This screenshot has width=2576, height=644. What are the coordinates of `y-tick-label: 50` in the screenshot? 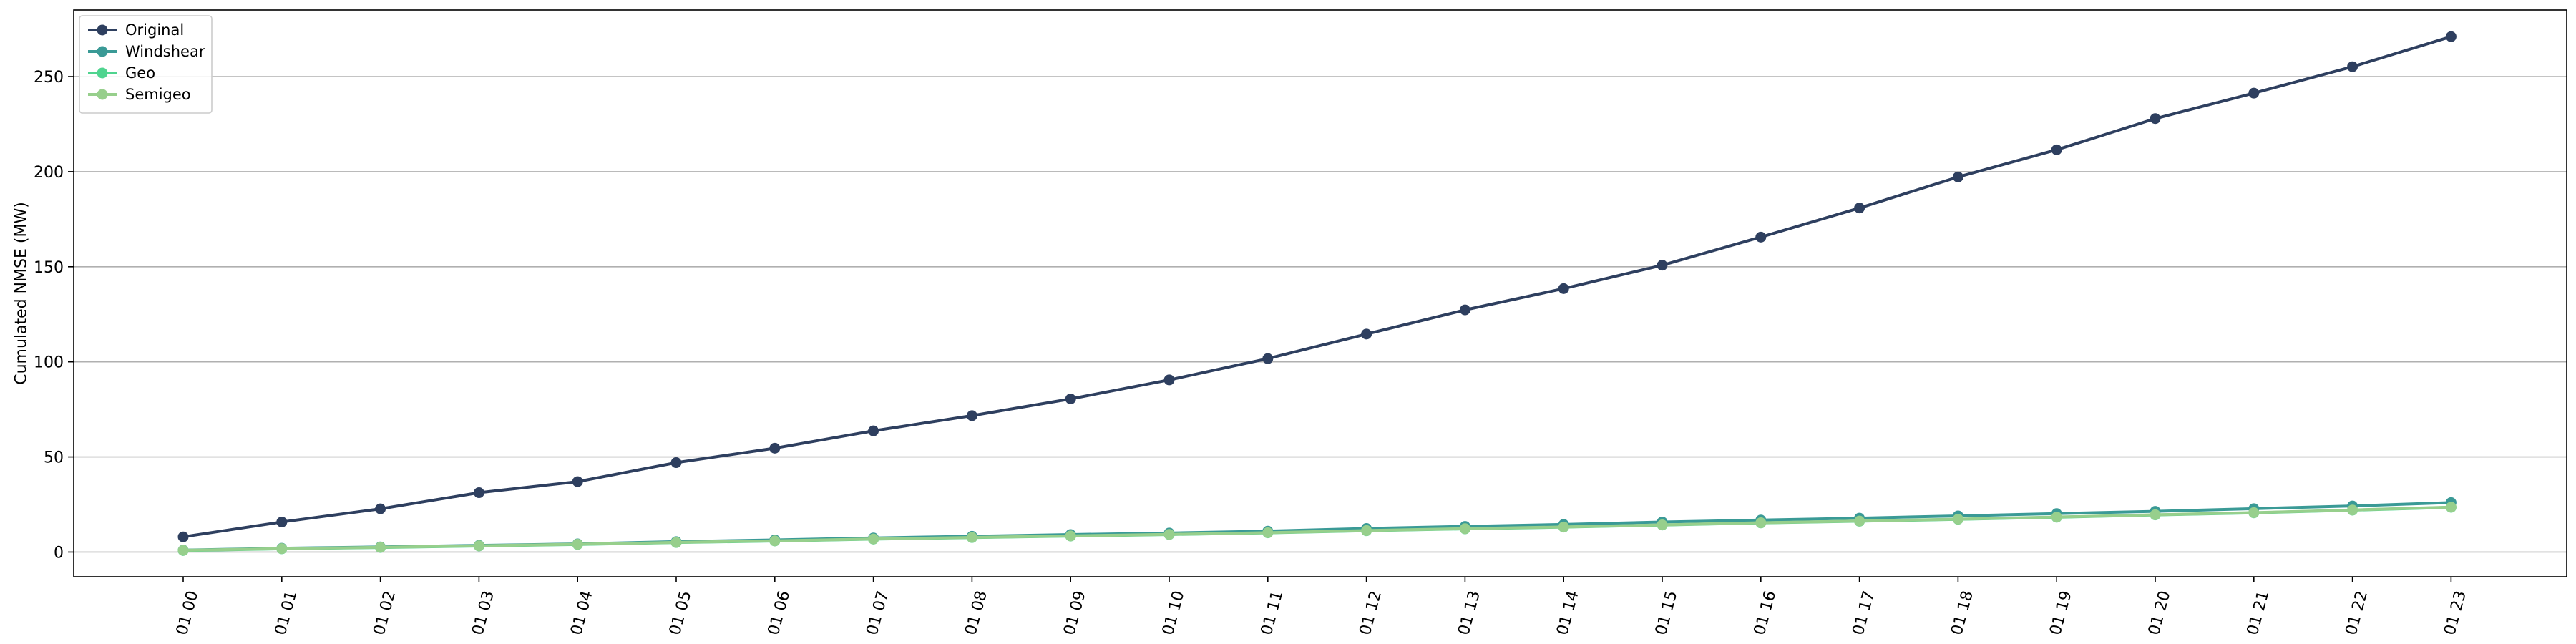 It's located at (54, 458).